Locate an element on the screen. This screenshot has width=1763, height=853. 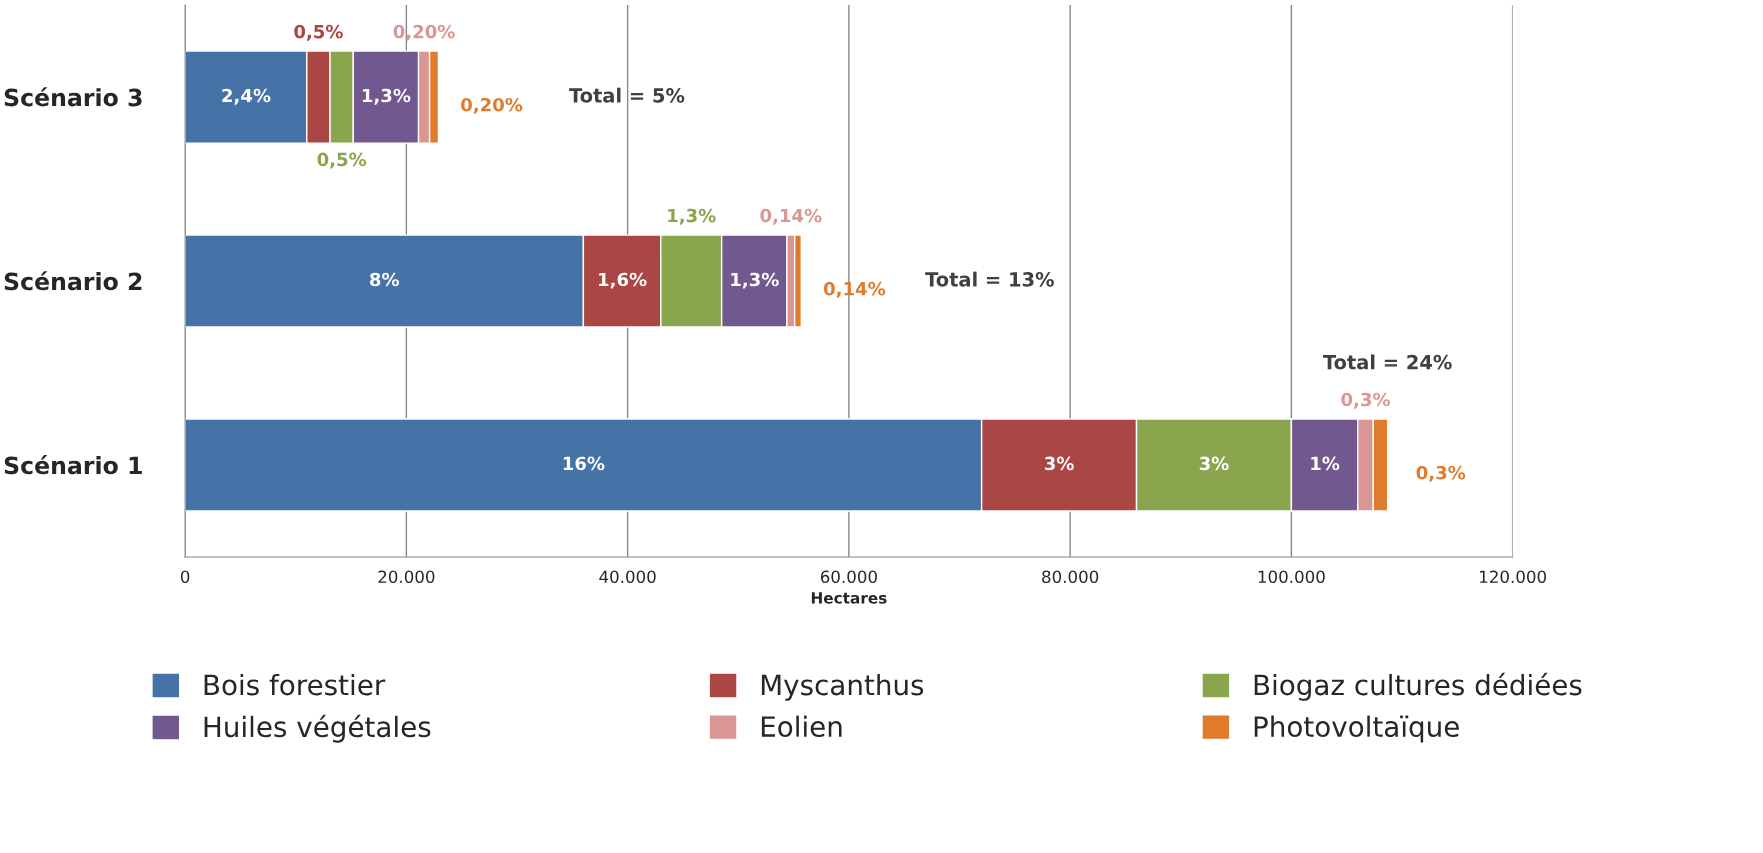
y-tick-label: Scénario 1 is located at coordinates (73, 465).